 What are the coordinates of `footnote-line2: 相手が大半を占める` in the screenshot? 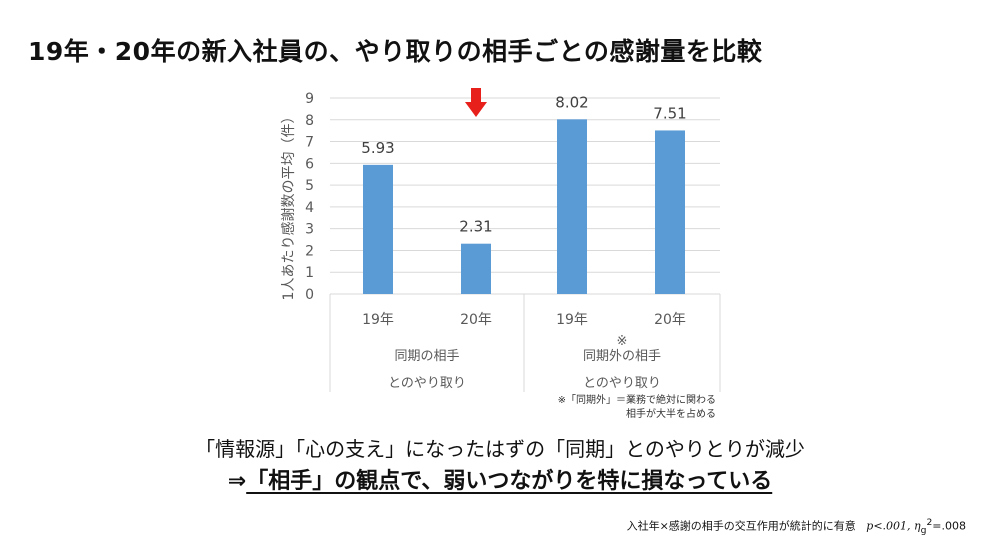 It's located at (671, 413).